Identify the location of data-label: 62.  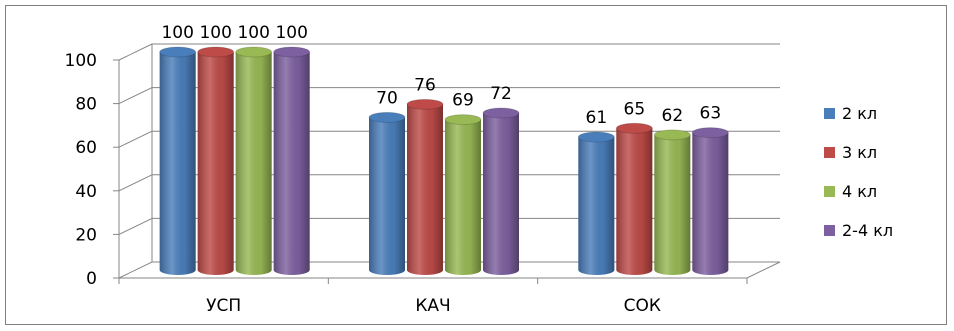
(673, 116).